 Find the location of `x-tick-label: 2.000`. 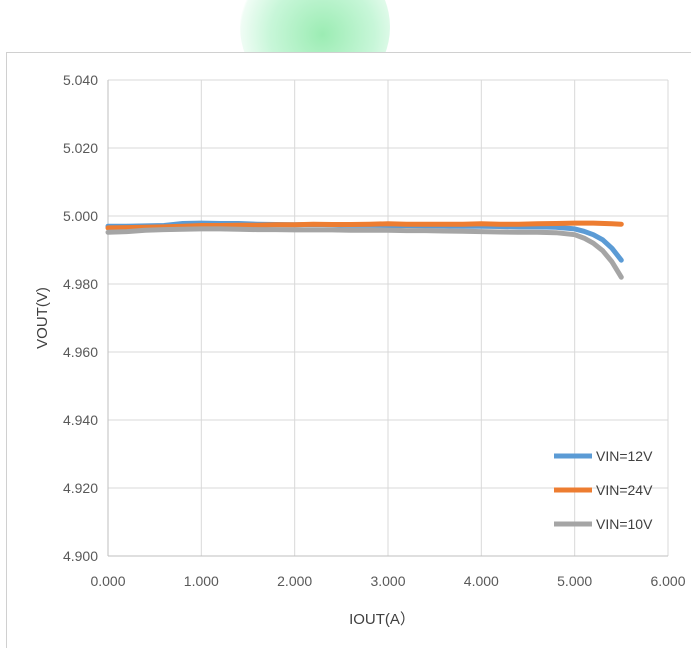

x-tick-label: 2.000 is located at coordinates (294, 581).